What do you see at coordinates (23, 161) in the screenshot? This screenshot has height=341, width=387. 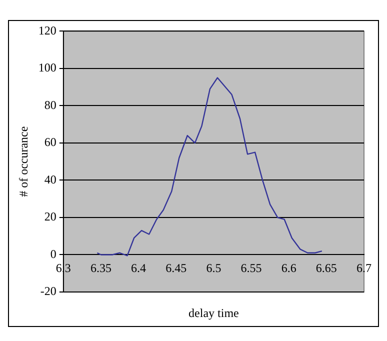 I see `y-axis-title: # of occurance` at bounding box center [23, 161].